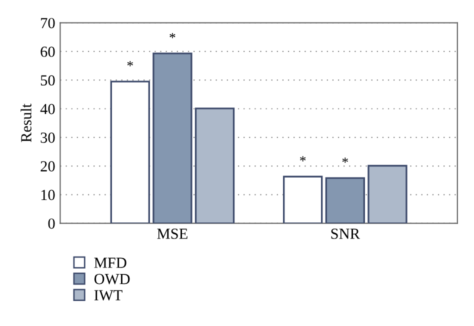 Image resolution: width=474 pixels, height=326 pixels. I want to click on y-tick-label: 60, so click(47, 51).